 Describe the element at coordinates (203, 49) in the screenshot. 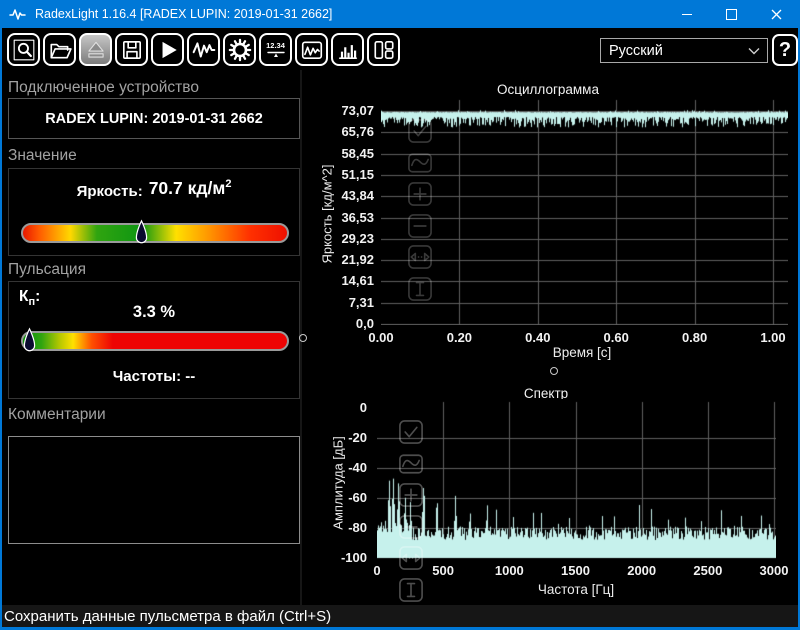

I see `pulsation-wave-button` at that location.